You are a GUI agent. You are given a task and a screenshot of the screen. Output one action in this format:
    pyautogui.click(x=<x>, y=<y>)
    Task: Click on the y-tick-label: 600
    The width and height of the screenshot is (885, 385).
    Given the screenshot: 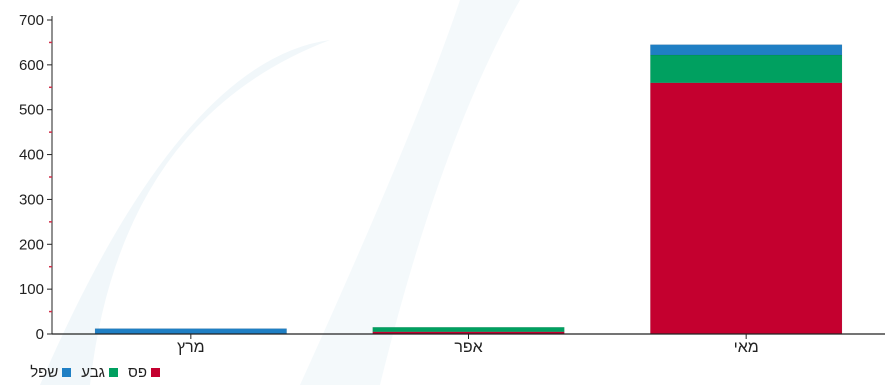 What is the action you would take?
    pyautogui.click(x=31, y=65)
    